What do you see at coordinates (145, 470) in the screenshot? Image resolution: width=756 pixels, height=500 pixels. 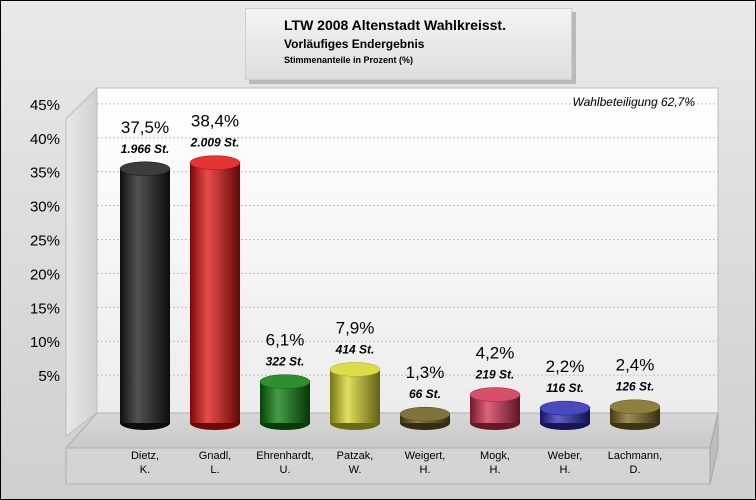 I see `category-label-initial: K.` at bounding box center [145, 470].